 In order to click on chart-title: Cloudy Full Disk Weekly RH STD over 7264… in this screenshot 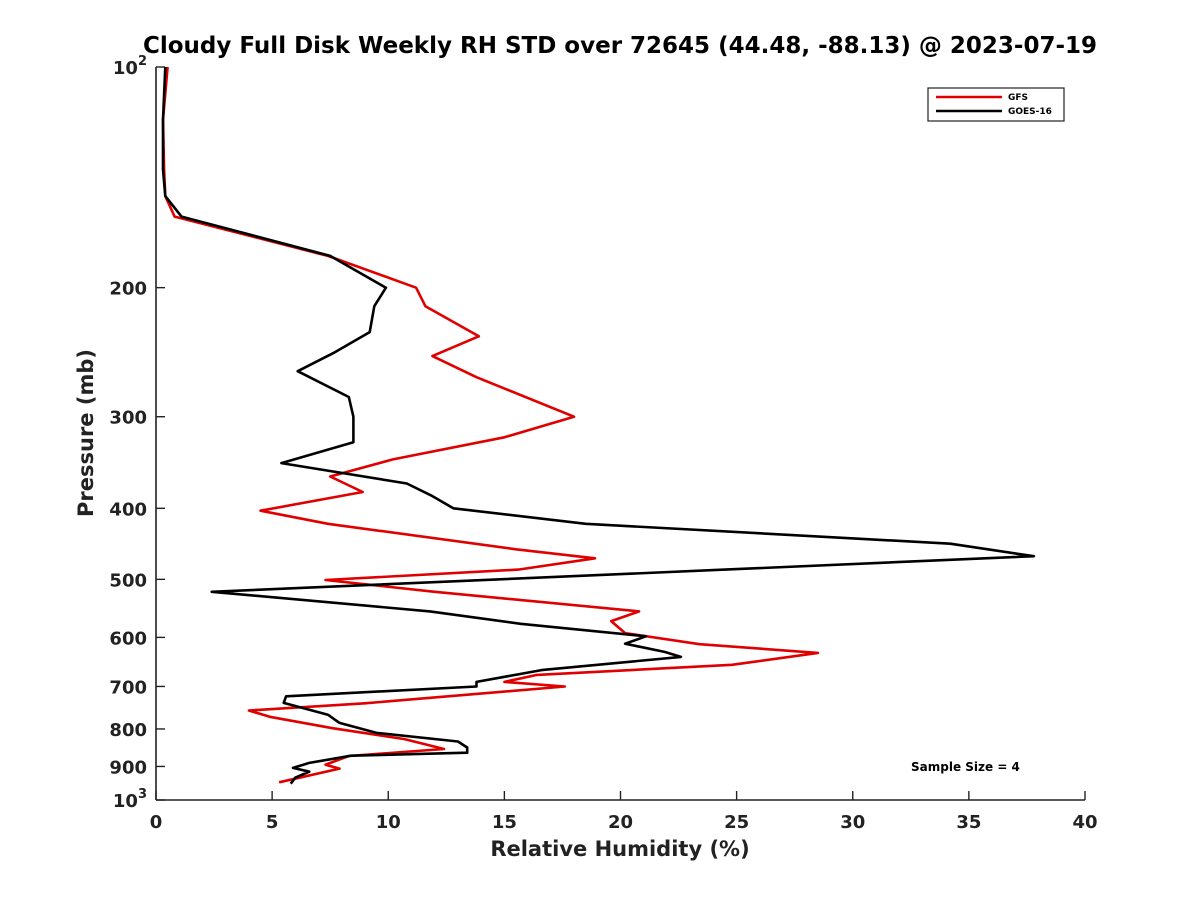, I will do `click(620, 46)`.